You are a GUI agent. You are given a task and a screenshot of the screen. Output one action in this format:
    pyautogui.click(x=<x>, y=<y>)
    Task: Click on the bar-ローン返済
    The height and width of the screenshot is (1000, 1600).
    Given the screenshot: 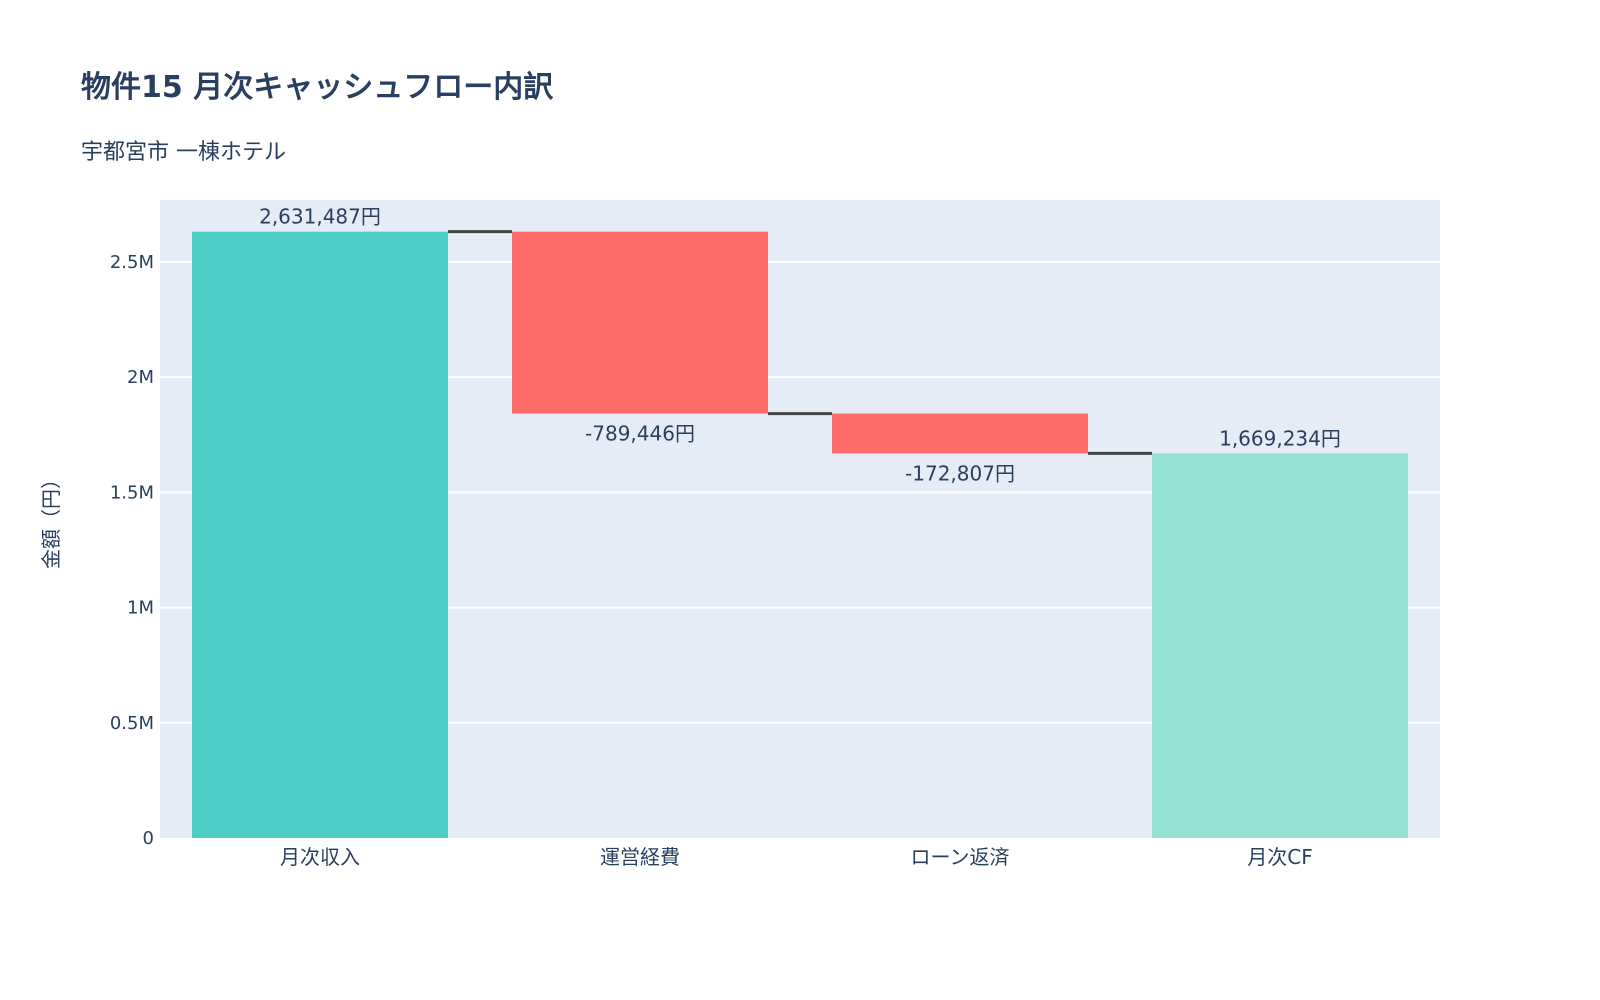 What is the action you would take?
    pyautogui.click(x=960, y=433)
    